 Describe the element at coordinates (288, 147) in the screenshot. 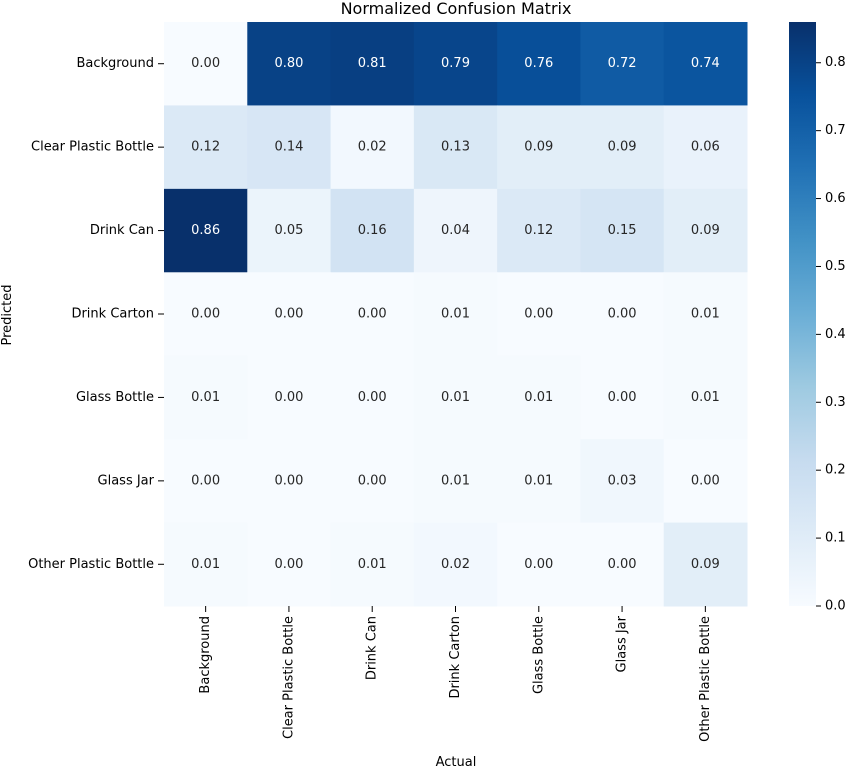

I see `cell-value-label: 0.14` at that location.